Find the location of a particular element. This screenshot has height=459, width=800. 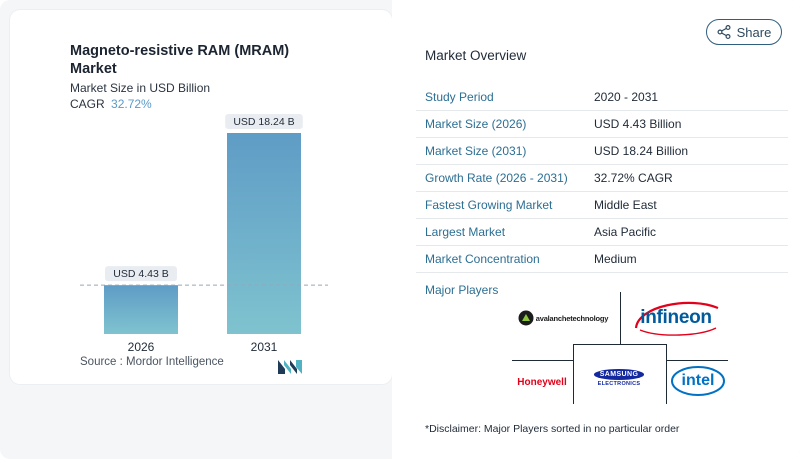

samsung-wordmark: SAMSUNG is located at coordinates (619, 374).